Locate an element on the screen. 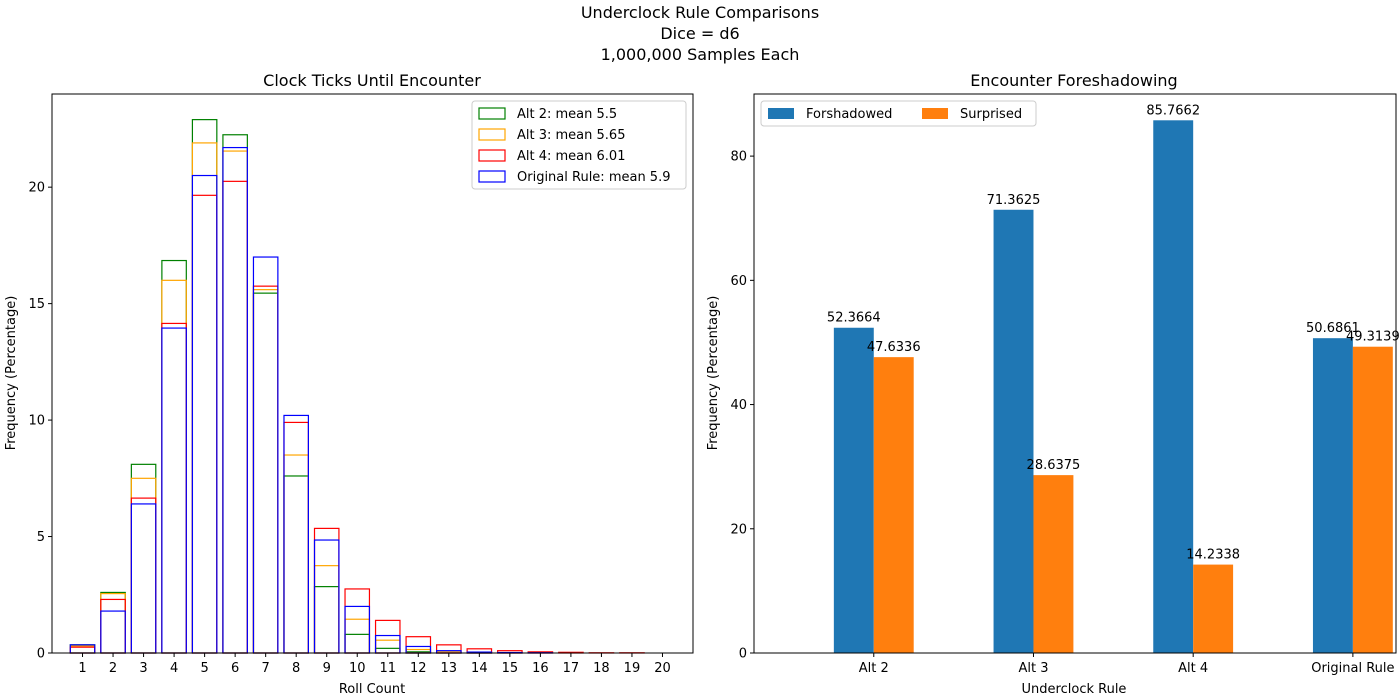  histogram-legend-label: Alt 2: mean 5.5 is located at coordinates (567, 114).